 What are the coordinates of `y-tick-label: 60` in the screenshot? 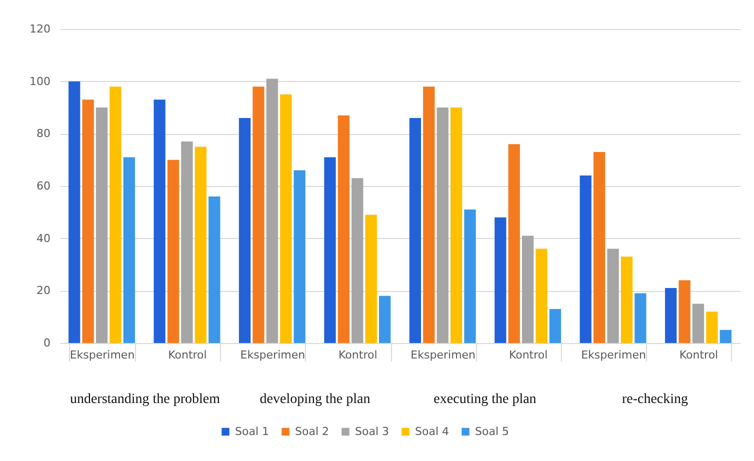 It's located at (43, 186).